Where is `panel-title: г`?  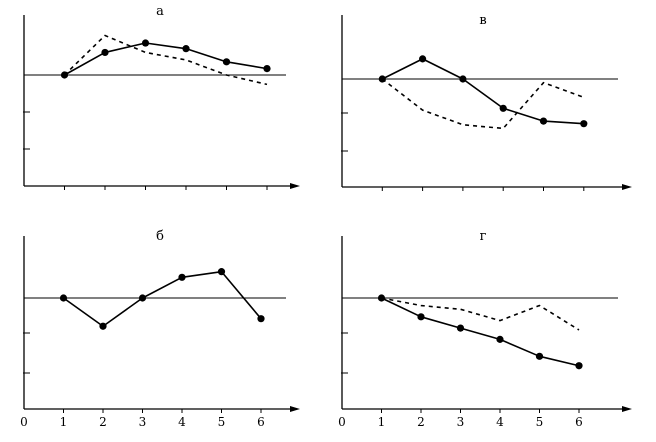
panel-title: г is located at coordinates (483, 236).